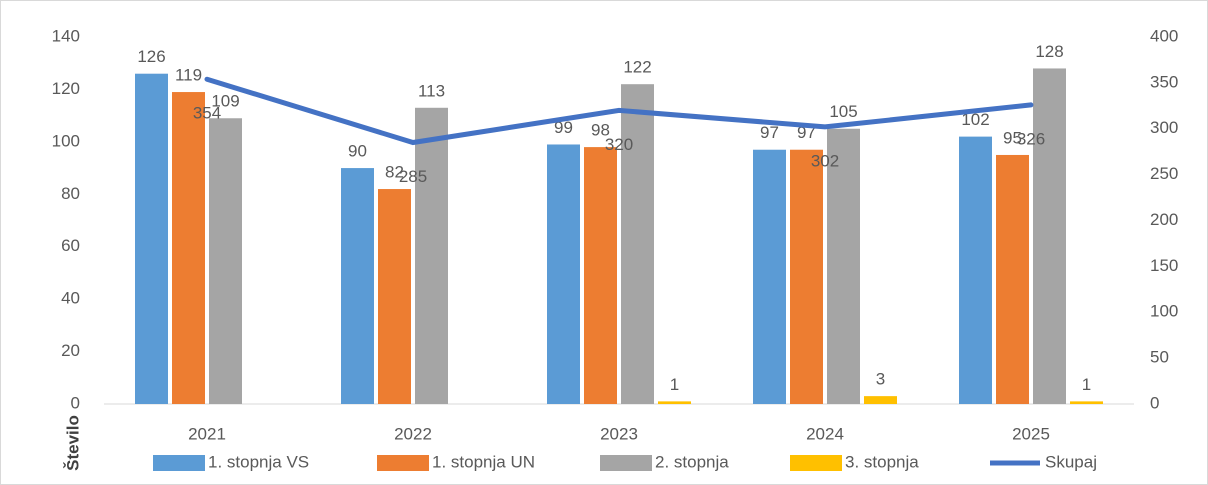  I want to click on bar-value-label: 119, so click(188, 75).